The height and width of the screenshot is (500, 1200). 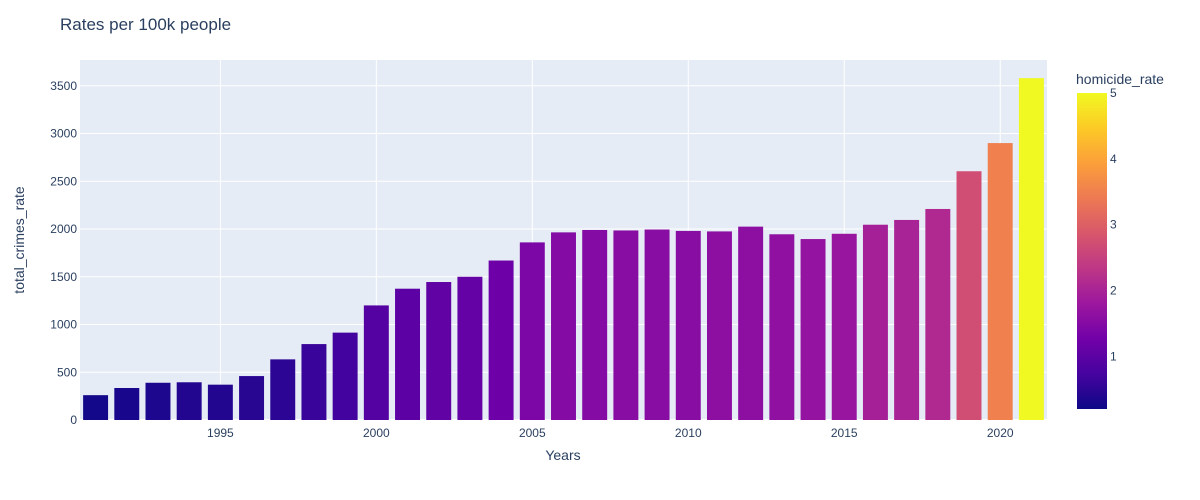 What do you see at coordinates (688, 325) in the screenshot?
I see `bar-2010` at bounding box center [688, 325].